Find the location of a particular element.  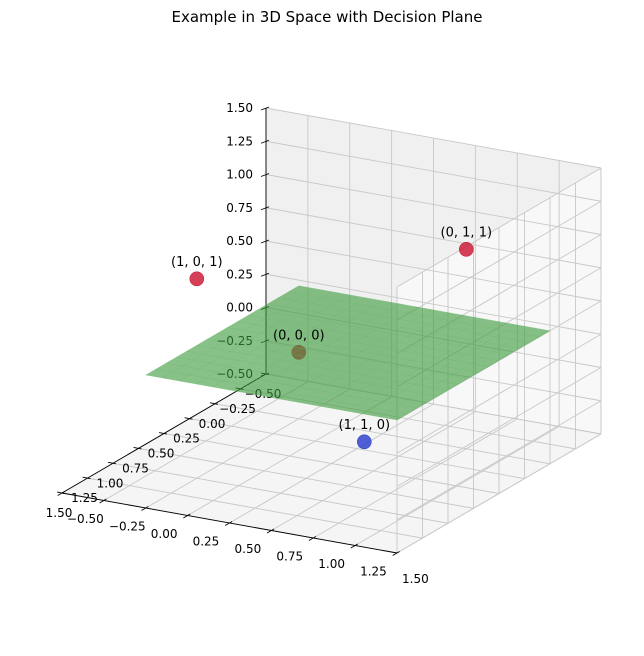

x-tick-label: 1.50 is located at coordinates (59, 513).